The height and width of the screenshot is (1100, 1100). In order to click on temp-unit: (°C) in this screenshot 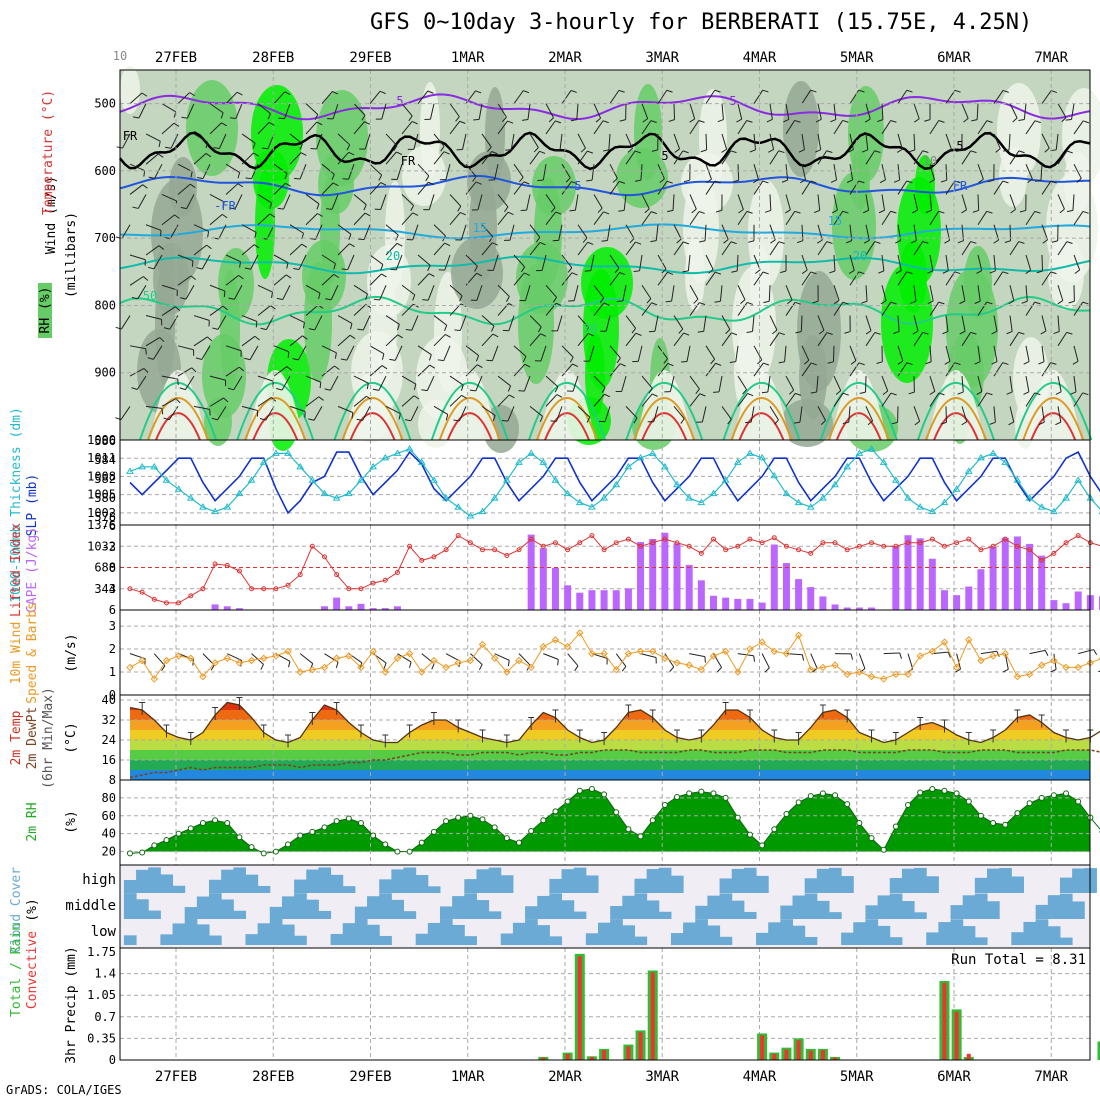, I will do `click(71, 737)`.